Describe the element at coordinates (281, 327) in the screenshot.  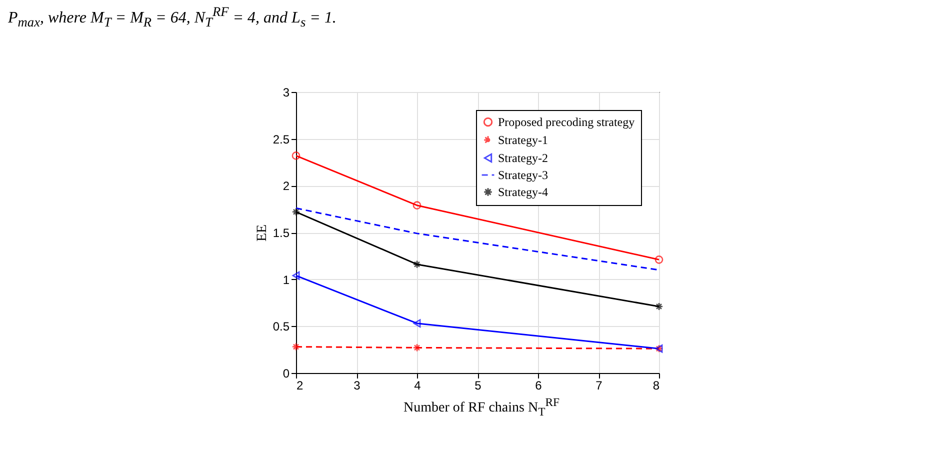
I see `y-tick-label: 0.5` at that location.